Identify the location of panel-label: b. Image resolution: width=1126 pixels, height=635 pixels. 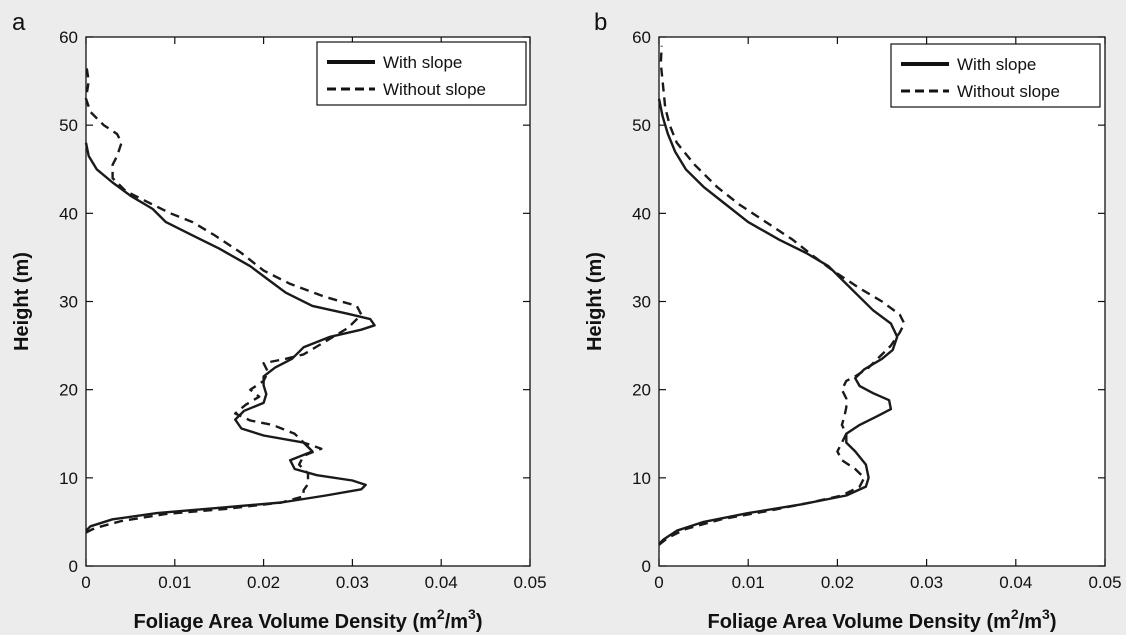
(600, 22).